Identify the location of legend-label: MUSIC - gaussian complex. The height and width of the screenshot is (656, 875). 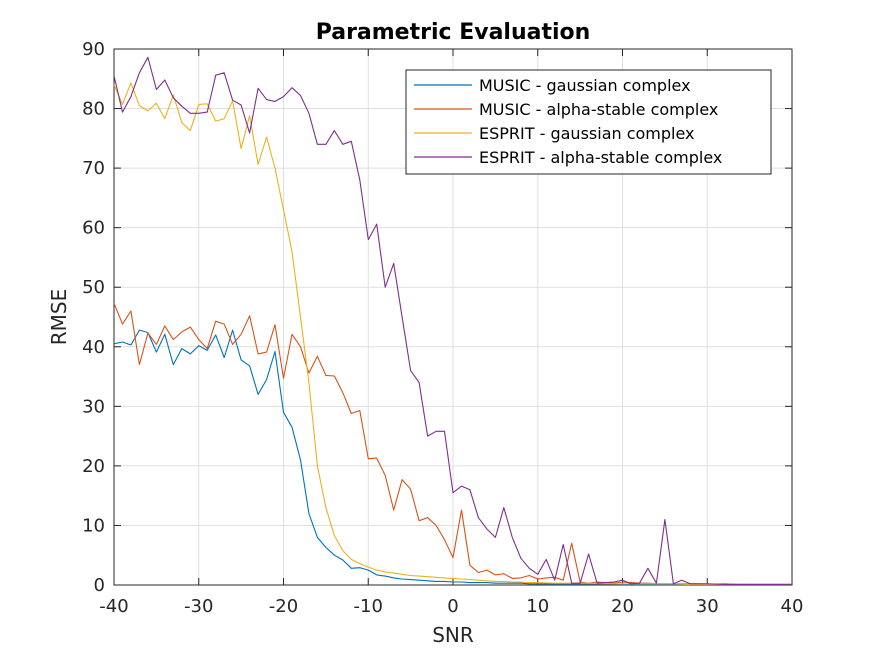
(585, 85).